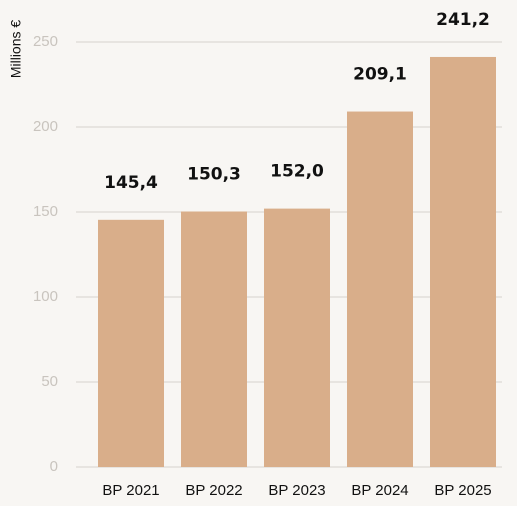 The height and width of the screenshot is (506, 517). Describe the element at coordinates (16, 49) in the screenshot. I see `y-axis-label: Millions €` at that location.